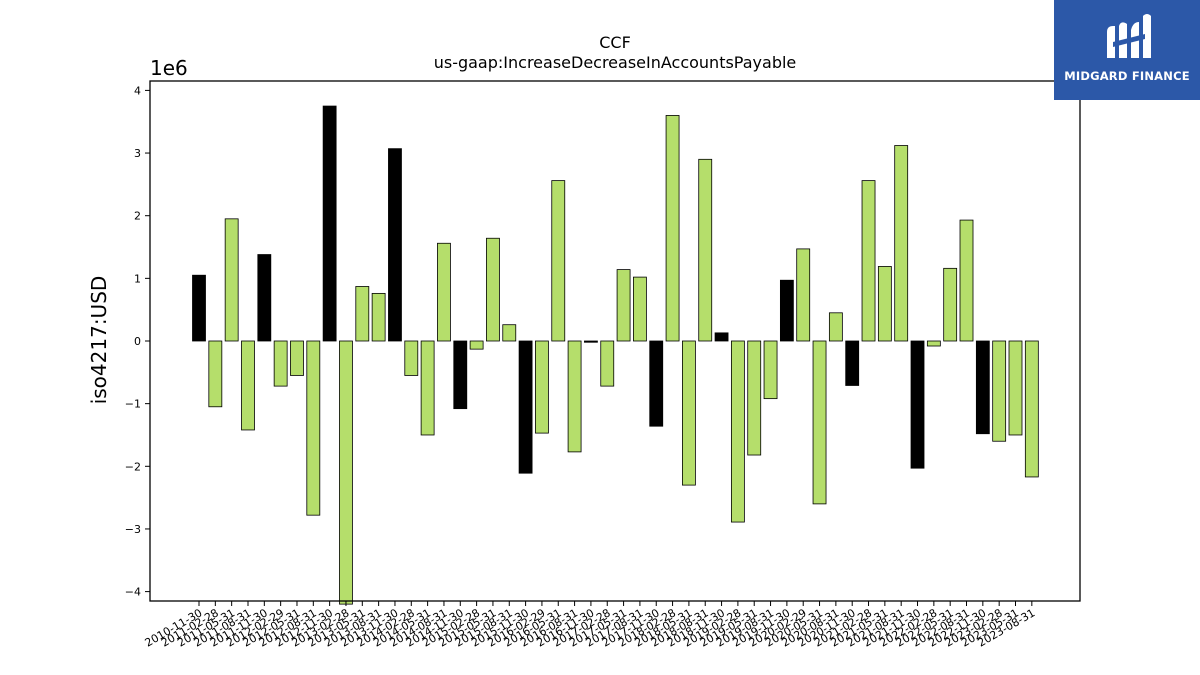  Describe the element at coordinates (1127, 76) in the screenshot. I see `logo-wordmark: MIDGARD FINANCE` at that location.